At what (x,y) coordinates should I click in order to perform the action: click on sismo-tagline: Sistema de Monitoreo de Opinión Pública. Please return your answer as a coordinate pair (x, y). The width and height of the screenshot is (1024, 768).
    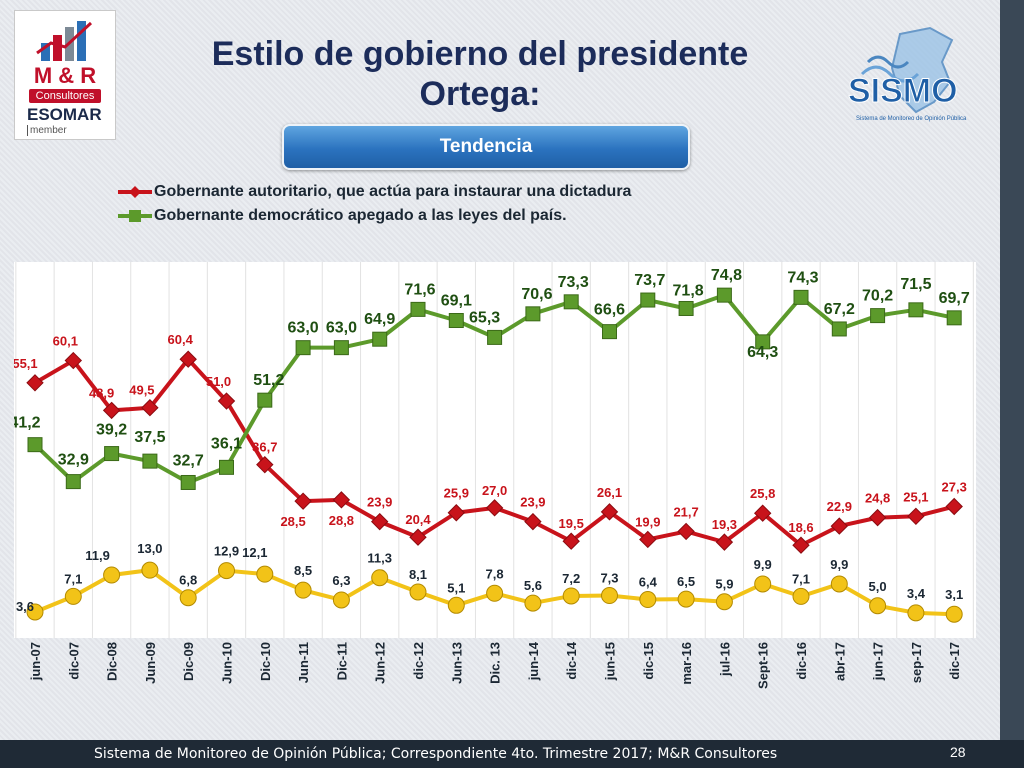
    Looking at the image, I should click on (911, 119).